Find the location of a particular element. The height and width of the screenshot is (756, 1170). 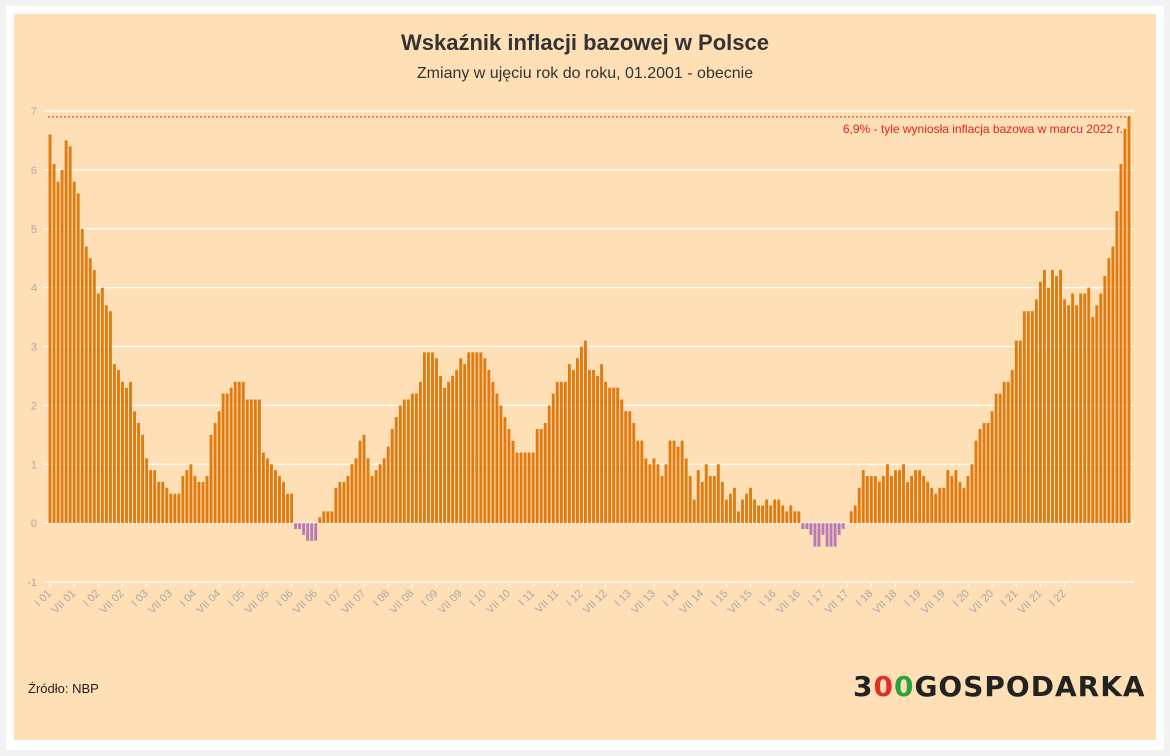

x-tick-label: VII 10 is located at coordinates (498, 602).